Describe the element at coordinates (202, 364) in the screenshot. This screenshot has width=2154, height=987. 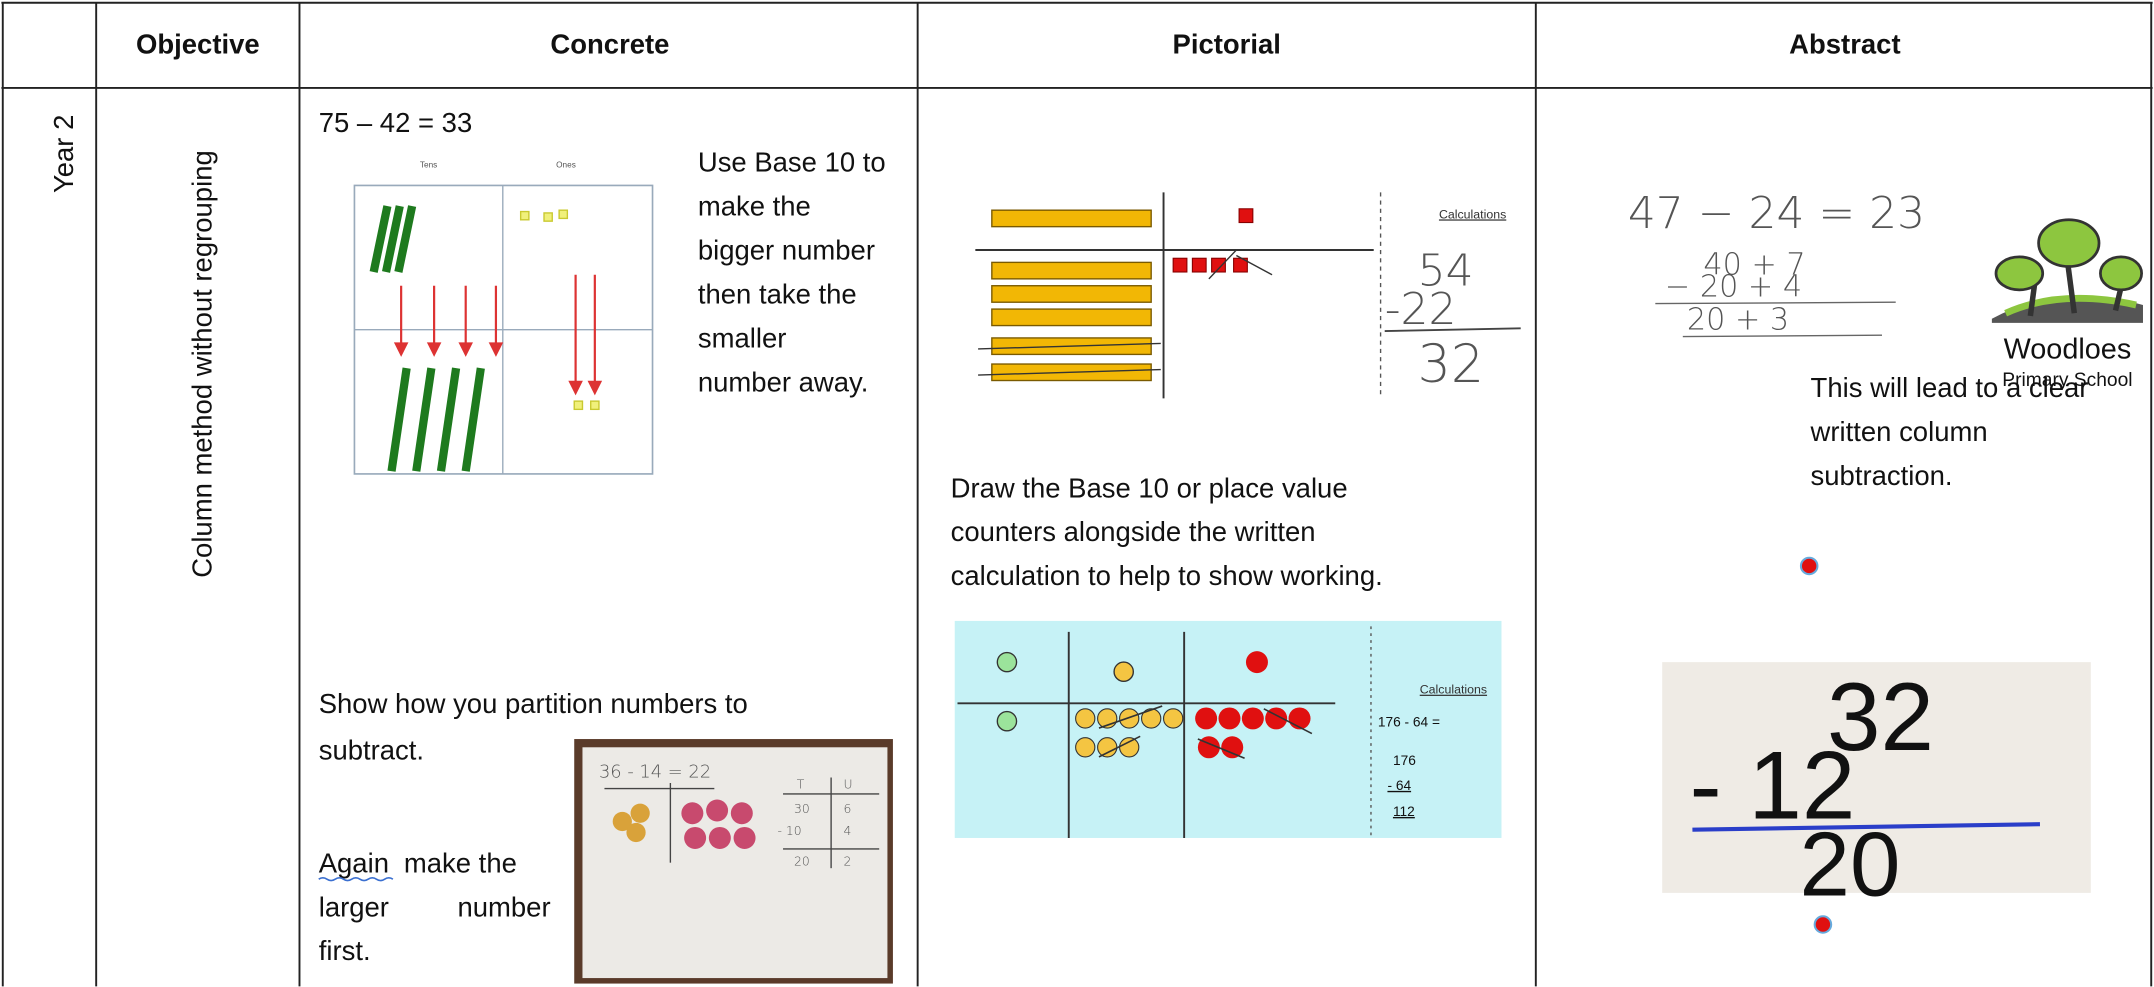
I see `objective-text: Column method without regrouping` at that location.